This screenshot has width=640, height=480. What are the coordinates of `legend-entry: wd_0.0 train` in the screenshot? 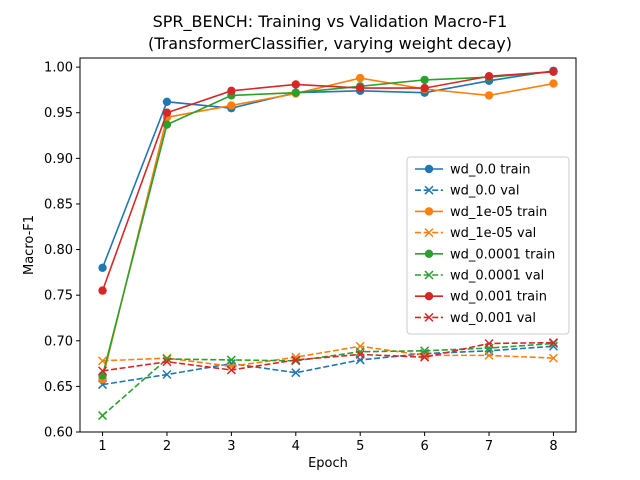 It's located at (472, 170).